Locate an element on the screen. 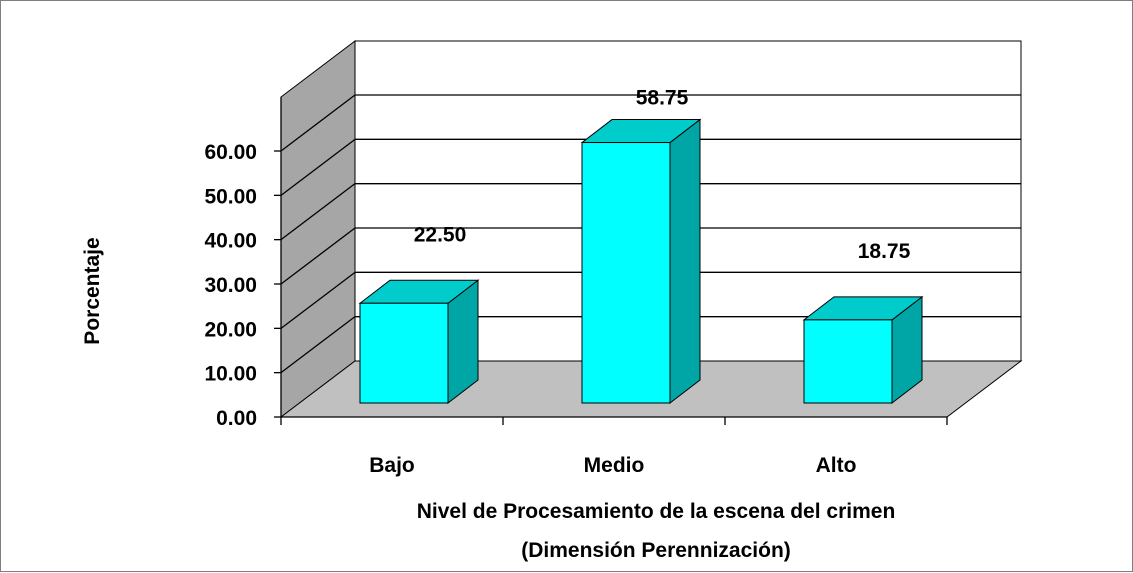 This screenshot has height=573, width=1133. bar-medio is located at coordinates (641, 261).